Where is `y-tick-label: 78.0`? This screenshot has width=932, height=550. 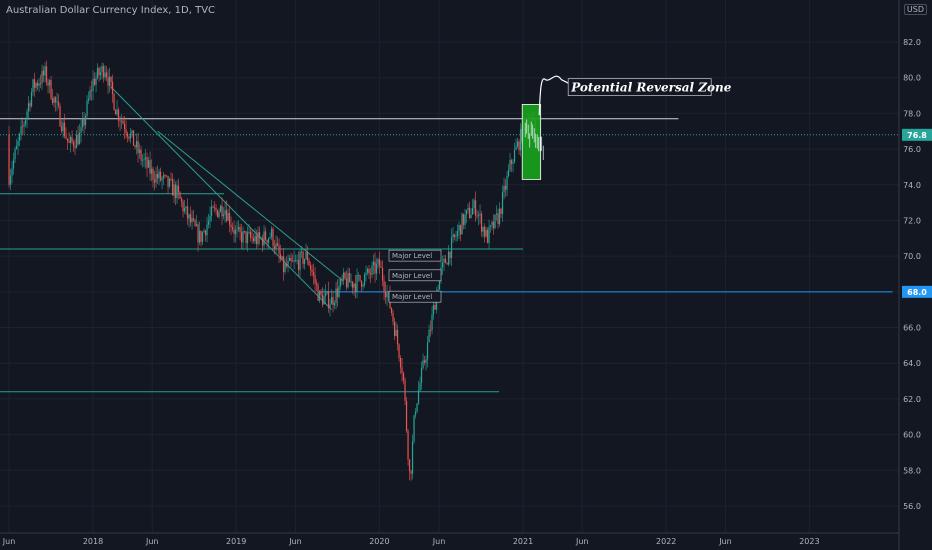 y-tick-label: 78.0 is located at coordinates (912, 113).